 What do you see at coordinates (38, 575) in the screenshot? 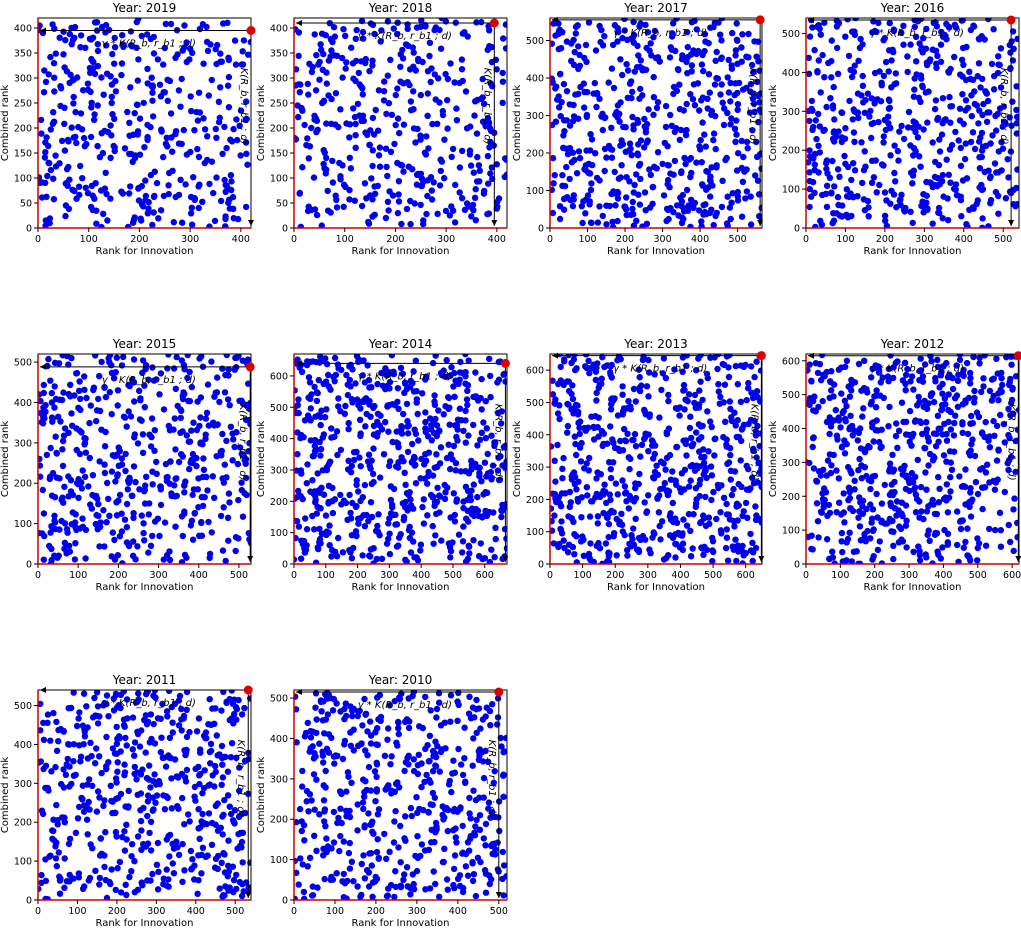
I see `x-tick-label: 0` at bounding box center [38, 575].